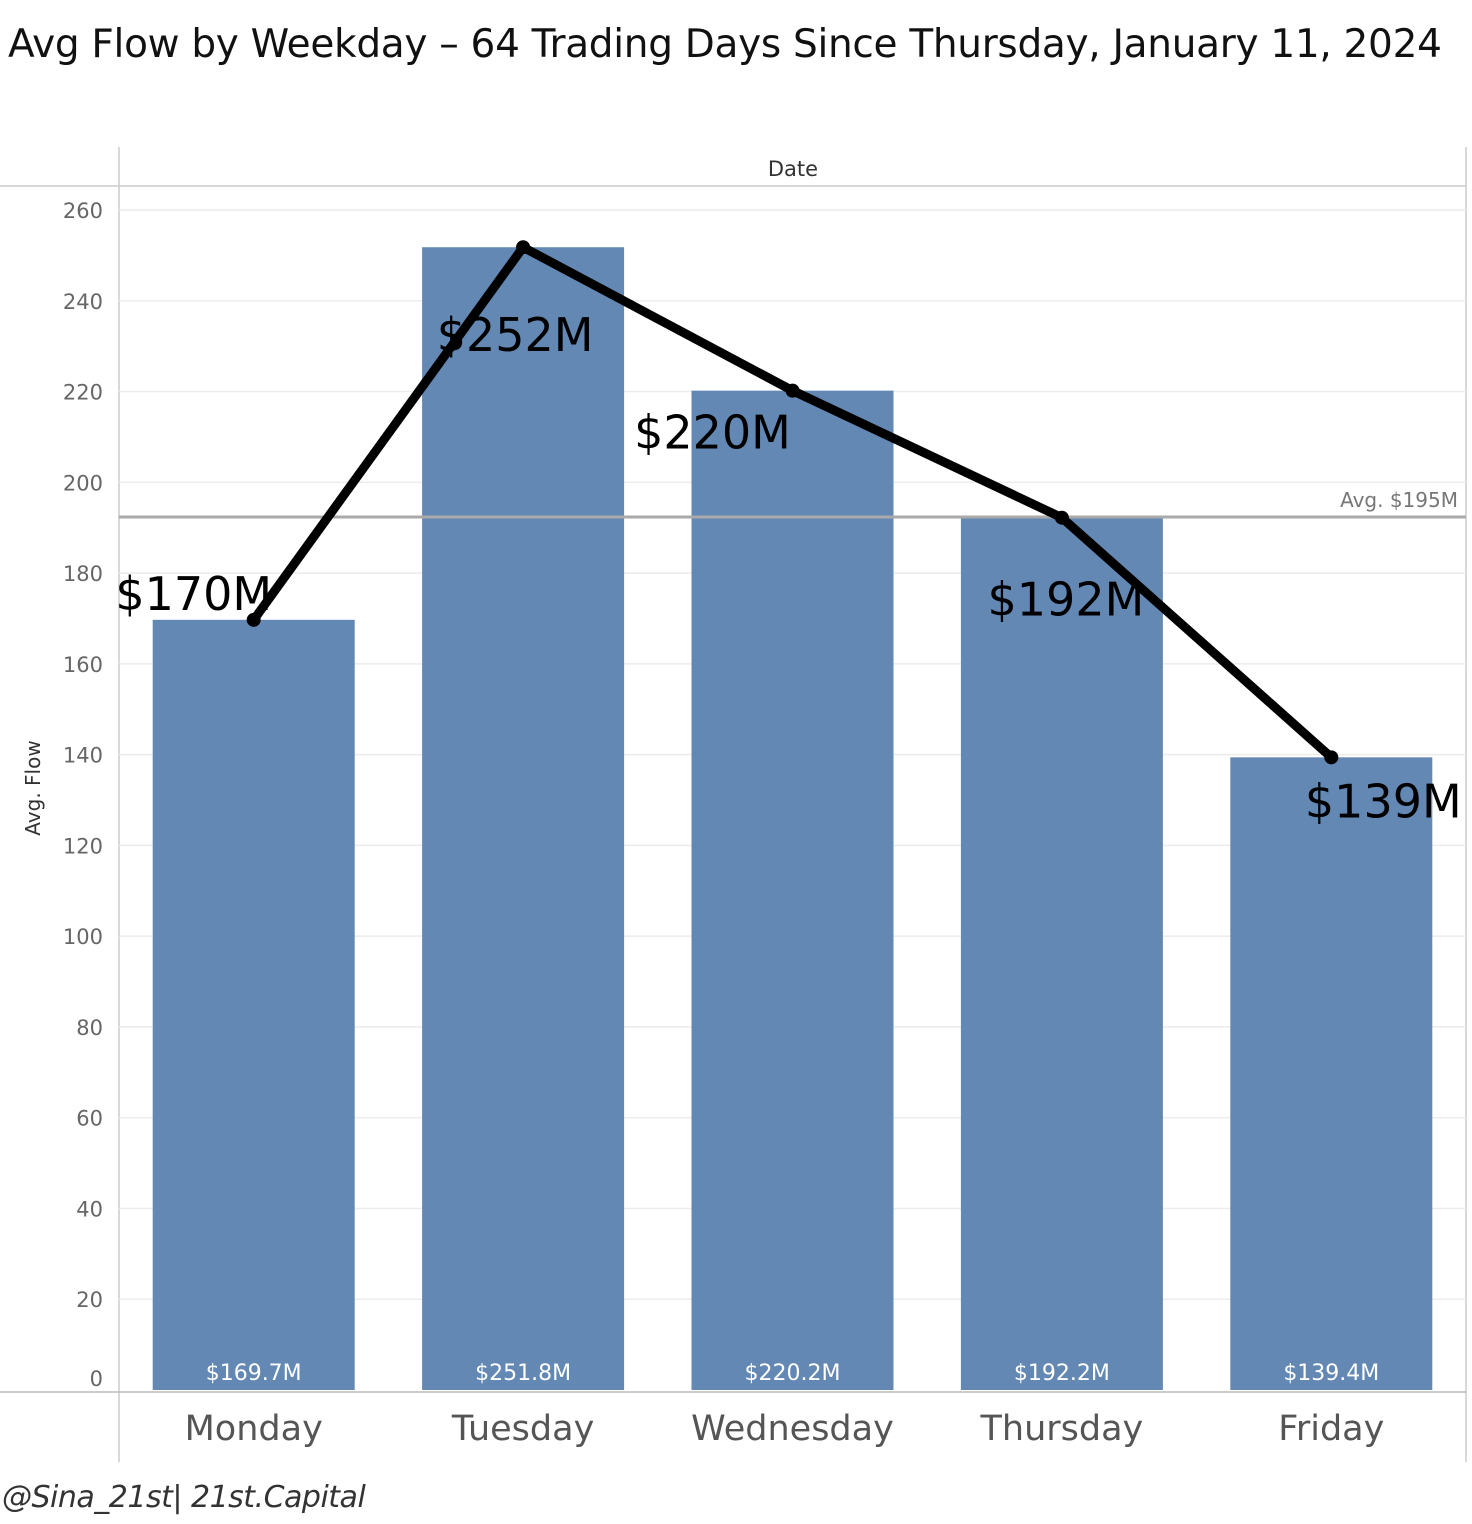 The width and height of the screenshot is (1472, 1524). I want to click on y-tick-label: 0, so click(96, 1379).